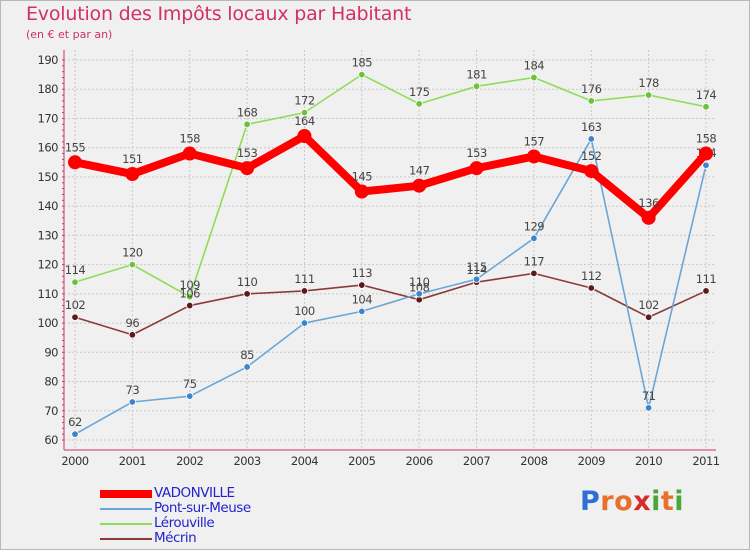 The image size is (750, 550). Describe the element at coordinates (48, 294) in the screenshot. I see `y-tick-label: 110` at that location.